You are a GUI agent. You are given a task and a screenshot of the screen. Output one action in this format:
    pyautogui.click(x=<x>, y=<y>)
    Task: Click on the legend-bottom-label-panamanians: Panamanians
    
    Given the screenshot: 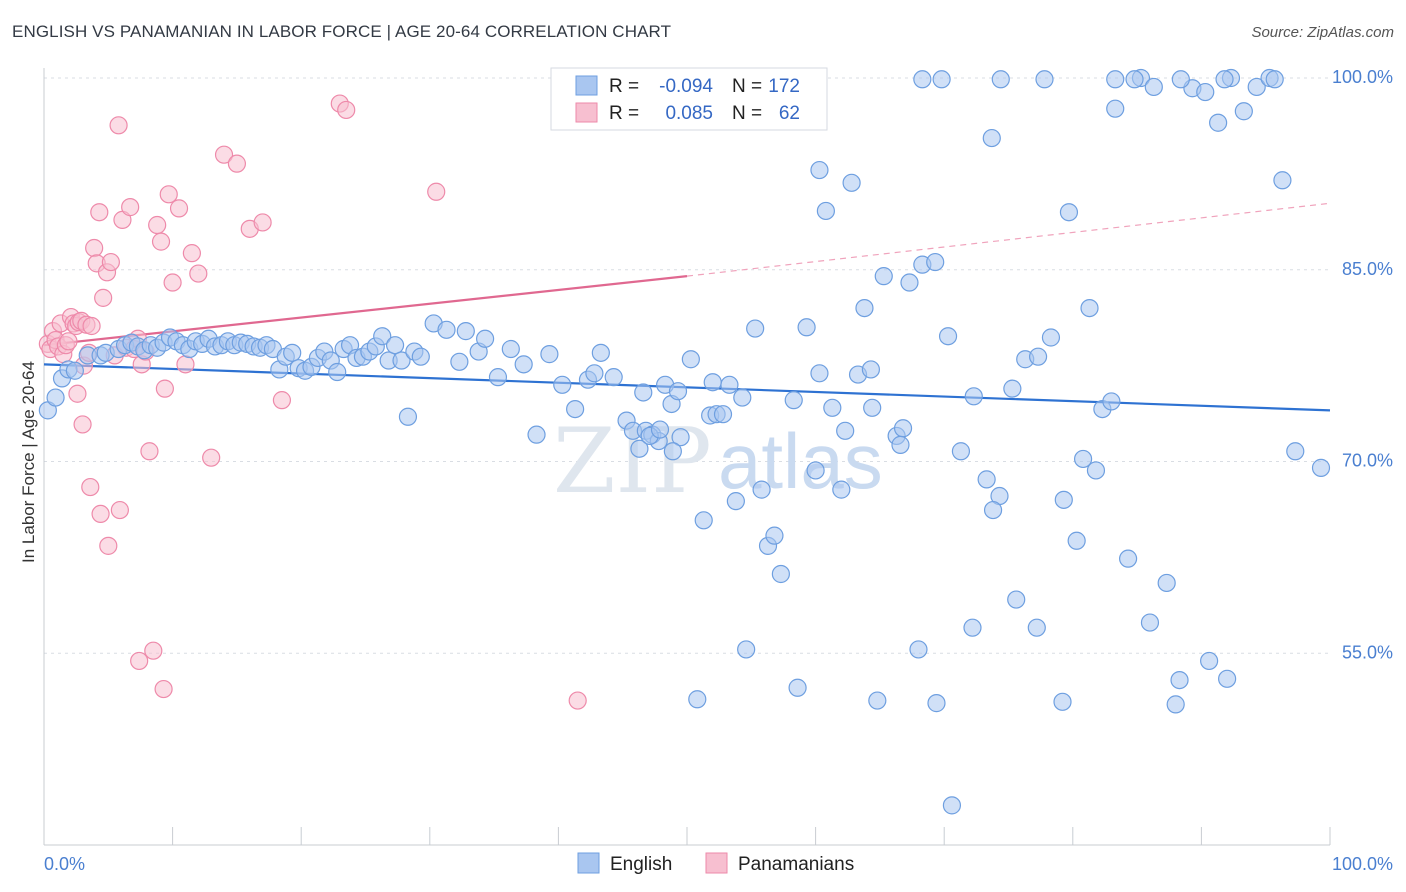 What is the action you would take?
    pyautogui.click(x=796, y=864)
    